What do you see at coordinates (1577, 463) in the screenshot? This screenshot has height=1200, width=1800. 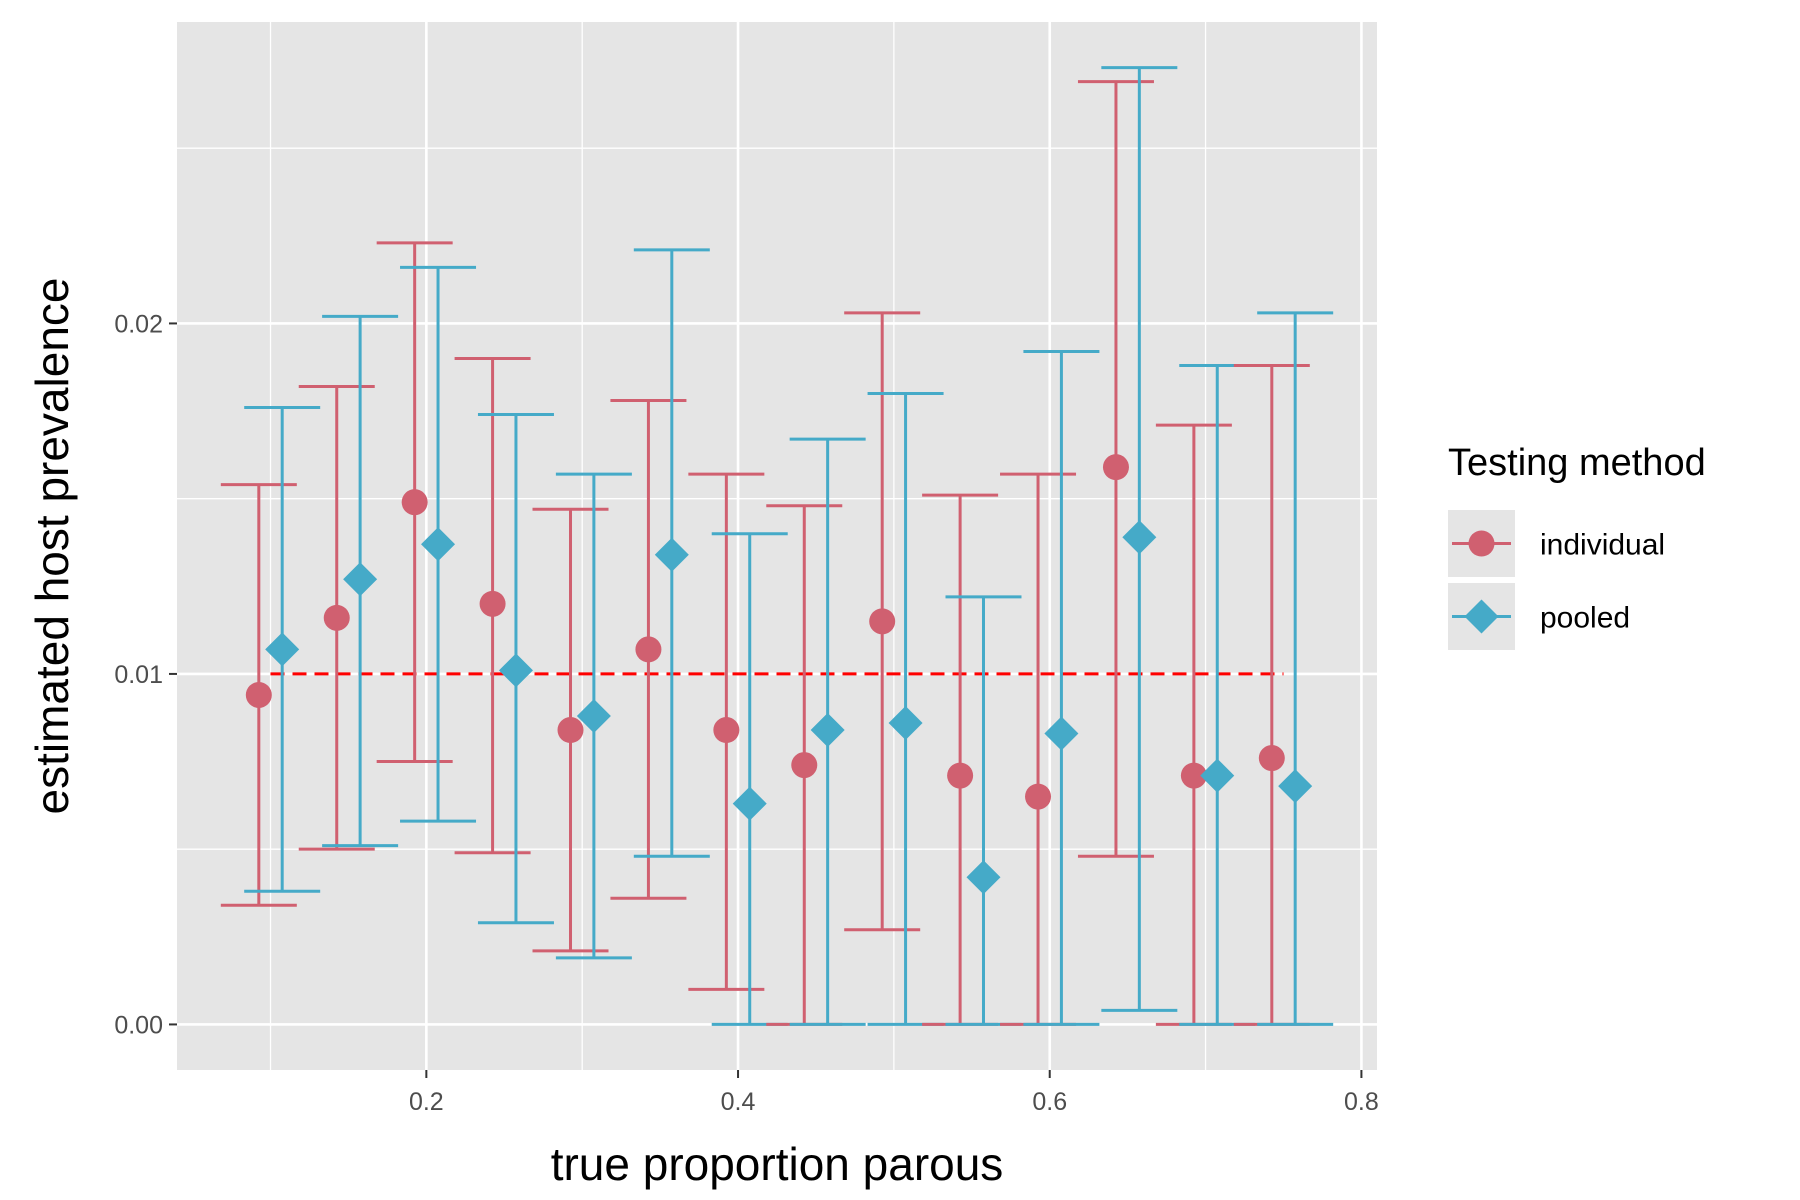 I see `legend-title: Testing method` at bounding box center [1577, 463].